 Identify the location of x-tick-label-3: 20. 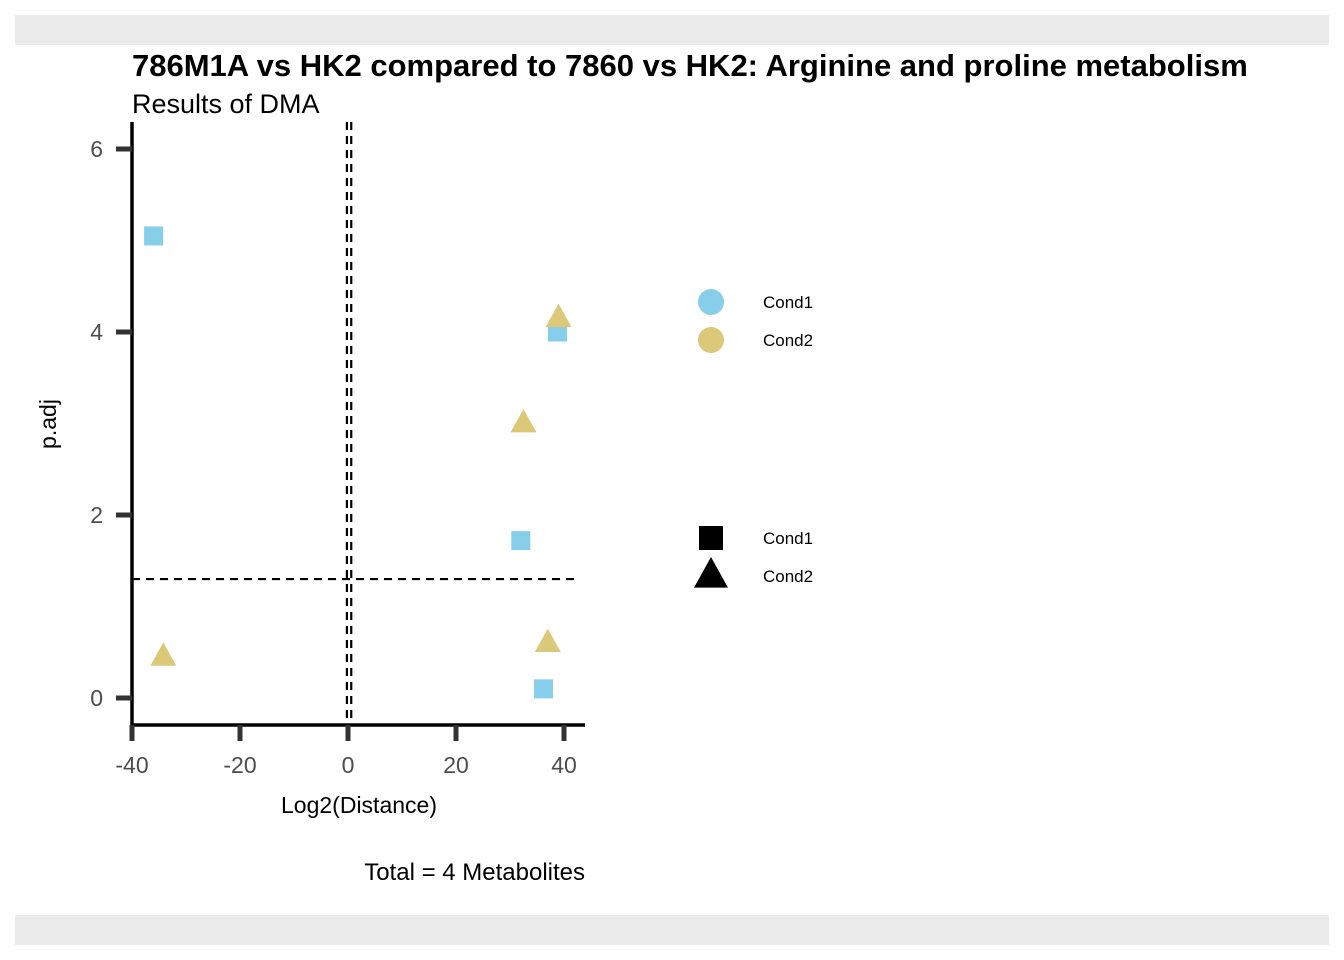
(456, 765).